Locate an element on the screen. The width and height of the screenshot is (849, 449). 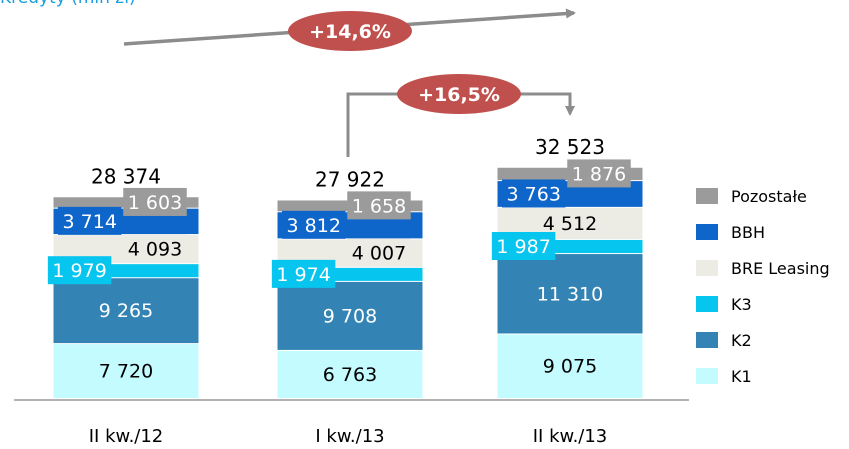
legend-item: K2 is located at coordinates (724, 340).